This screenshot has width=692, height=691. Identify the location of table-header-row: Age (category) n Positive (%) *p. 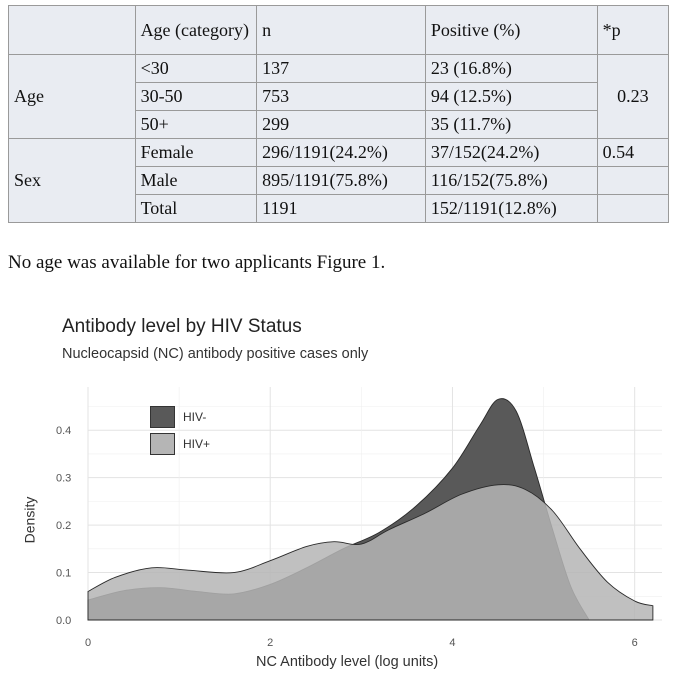
(339, 30).